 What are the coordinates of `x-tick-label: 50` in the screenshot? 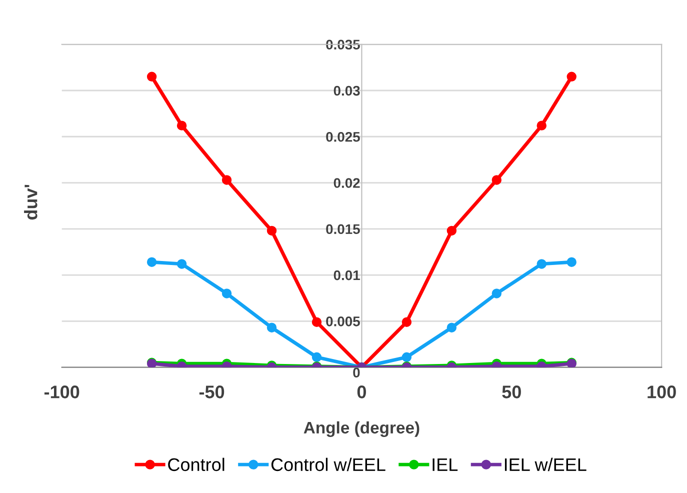 It's located at (511, 392).